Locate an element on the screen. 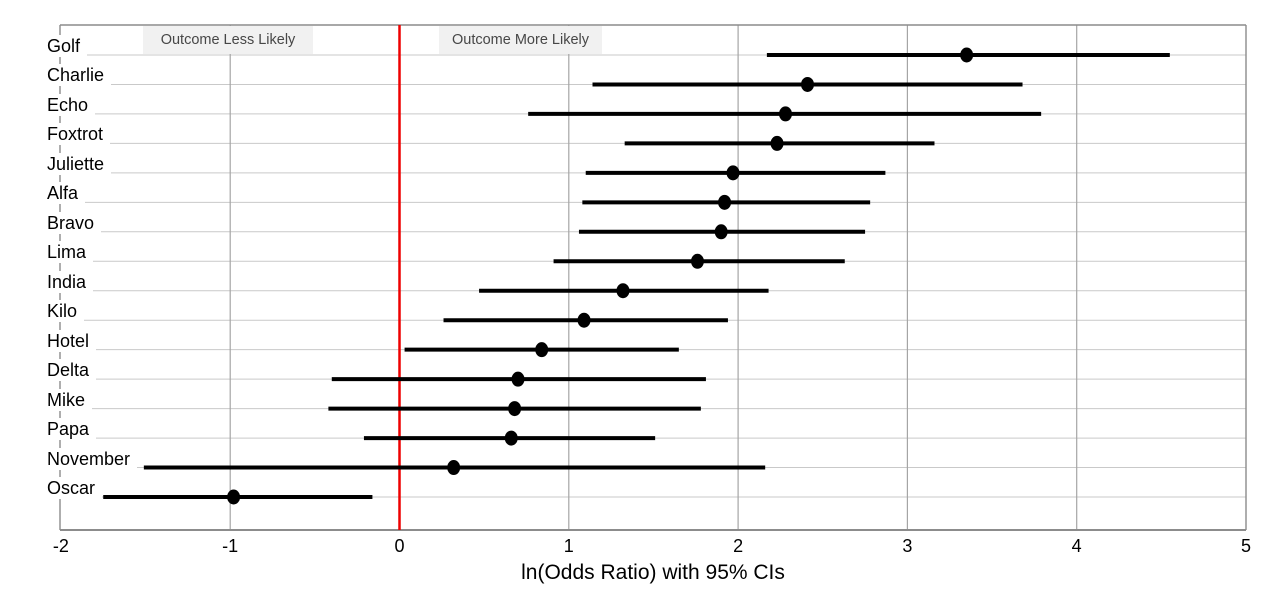 The width and height of the screenshot is (1285, 605). annotation-outcome-more-likely: Outcome More Likely is located at coordinates (520, 40).